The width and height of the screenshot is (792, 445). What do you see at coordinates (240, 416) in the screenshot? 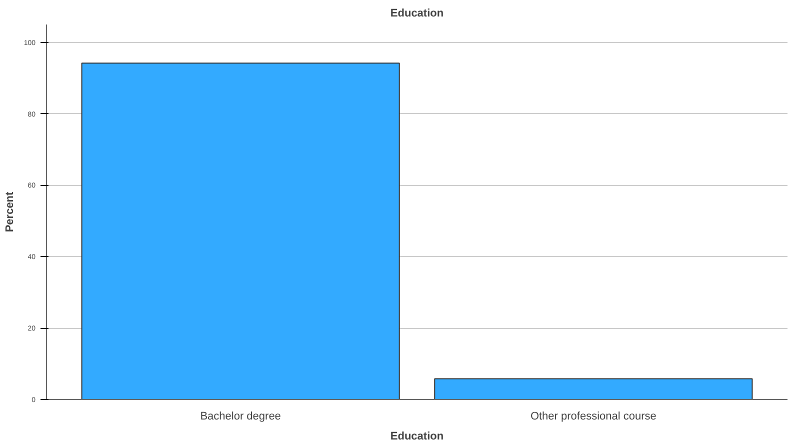
I see `x-tick-label: Bachelor degree` at bounding box center [240, 416].